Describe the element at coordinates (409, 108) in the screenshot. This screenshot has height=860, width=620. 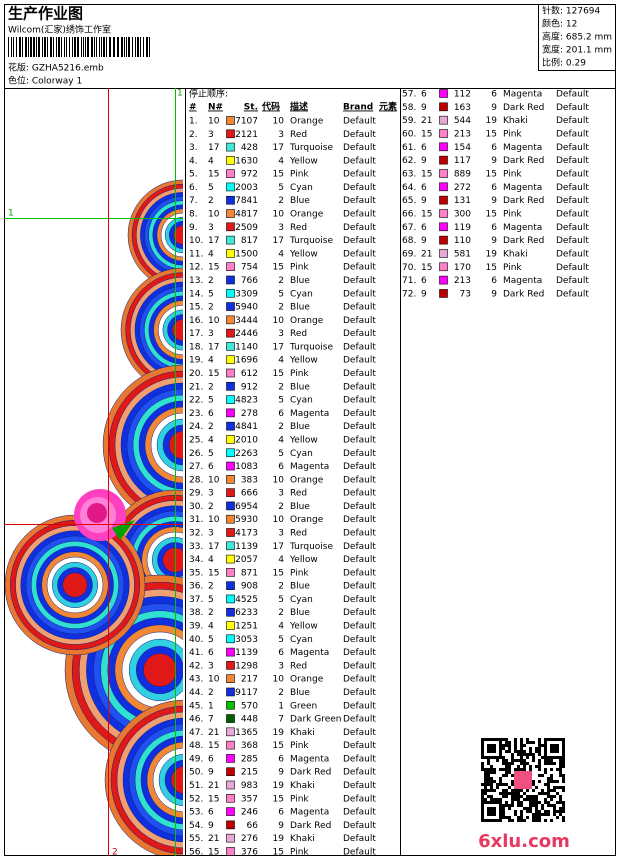
I see `row-index: 58.` at that location.